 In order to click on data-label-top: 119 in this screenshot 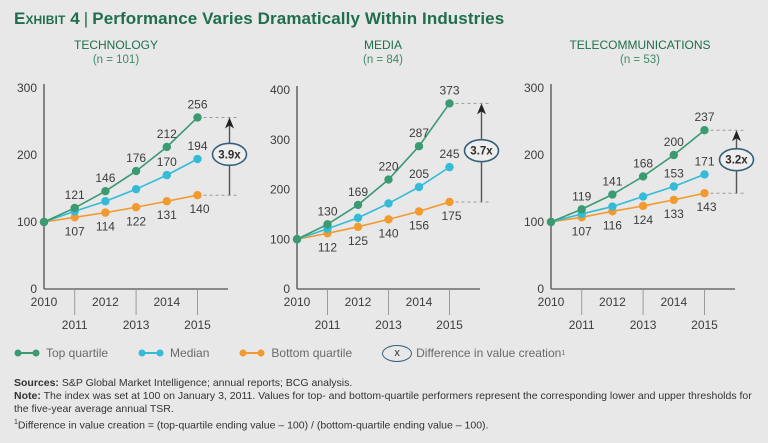, I will do `click(581, 196)`.